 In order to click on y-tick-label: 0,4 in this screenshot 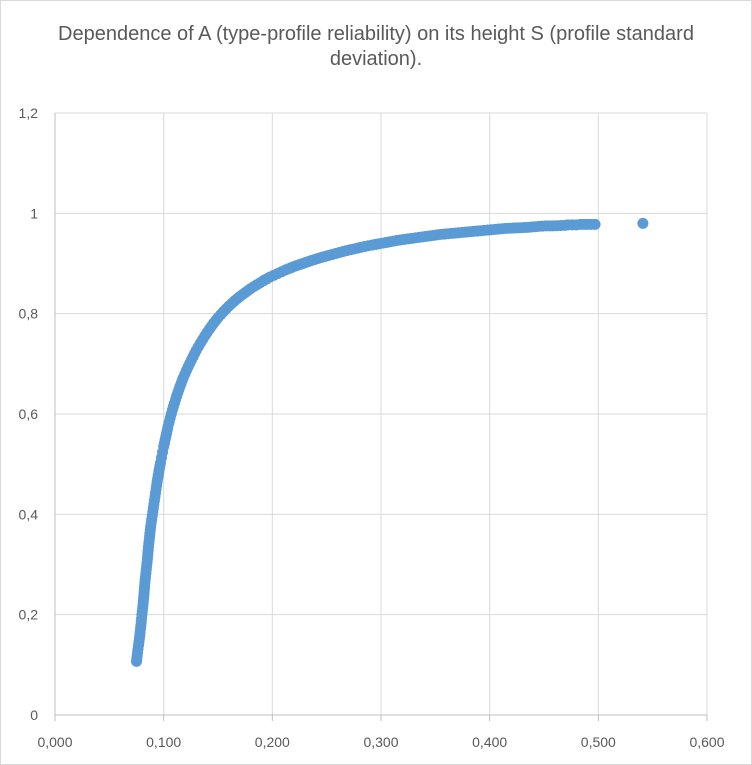, I will do `click(29, 514)`.